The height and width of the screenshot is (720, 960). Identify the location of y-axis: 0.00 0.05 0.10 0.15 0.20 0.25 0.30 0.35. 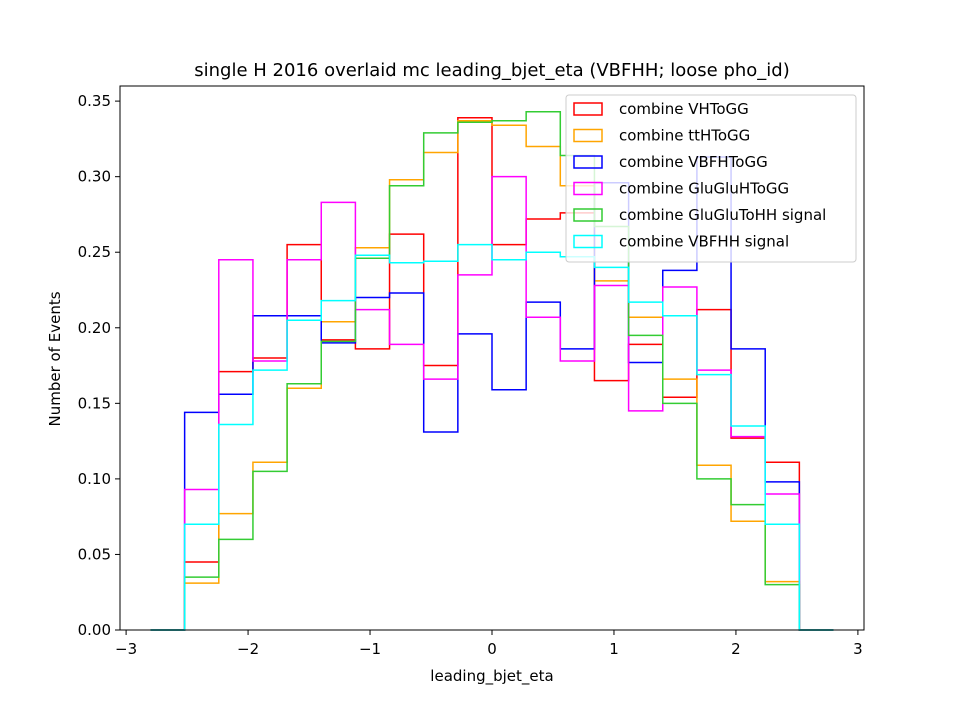
(99, 365).